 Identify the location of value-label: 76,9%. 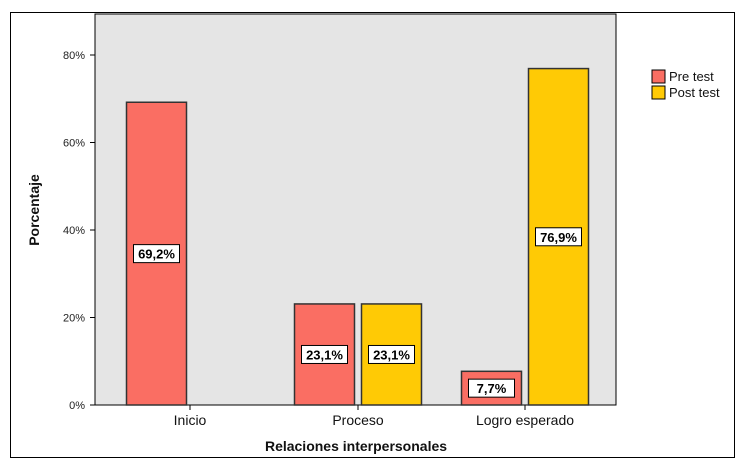
(558, 237).